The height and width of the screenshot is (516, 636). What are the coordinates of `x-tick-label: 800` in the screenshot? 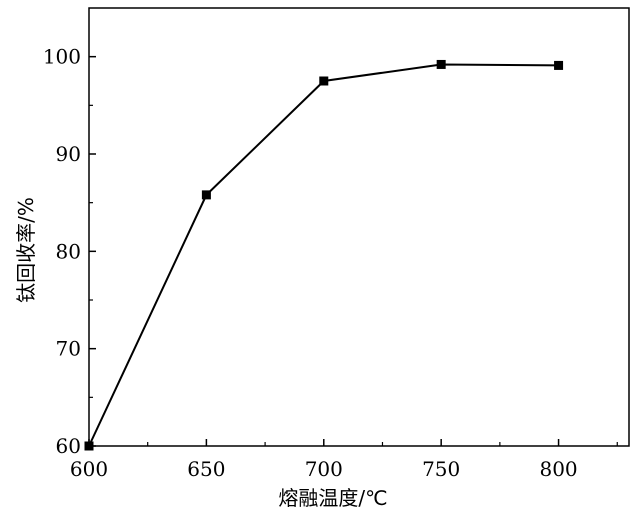 It's located at (558, 469).